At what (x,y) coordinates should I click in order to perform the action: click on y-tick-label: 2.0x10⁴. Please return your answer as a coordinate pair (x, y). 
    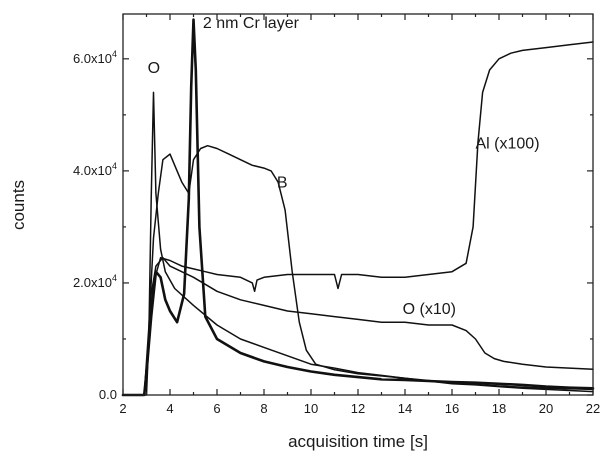
    Looking at the image, I should click on (95, 281).